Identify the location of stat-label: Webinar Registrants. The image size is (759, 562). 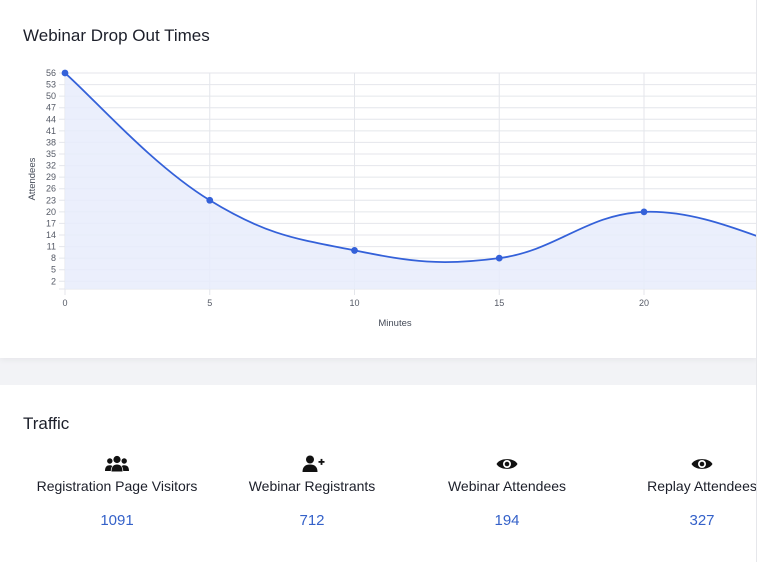
(312, 486).